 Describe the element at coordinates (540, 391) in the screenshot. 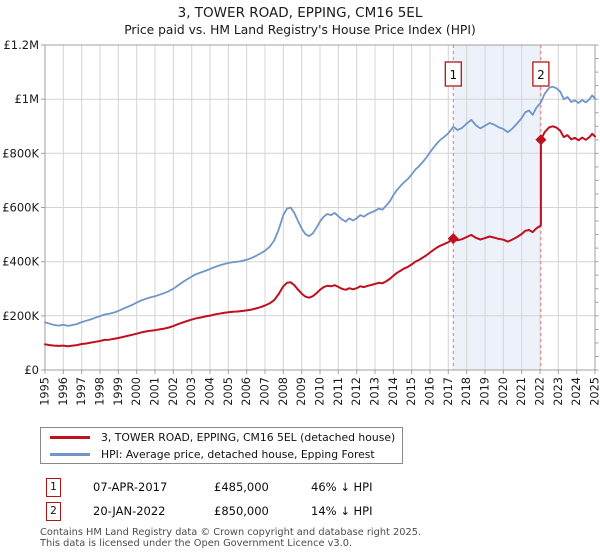

I see `x-axis-label: 2022` at that location.